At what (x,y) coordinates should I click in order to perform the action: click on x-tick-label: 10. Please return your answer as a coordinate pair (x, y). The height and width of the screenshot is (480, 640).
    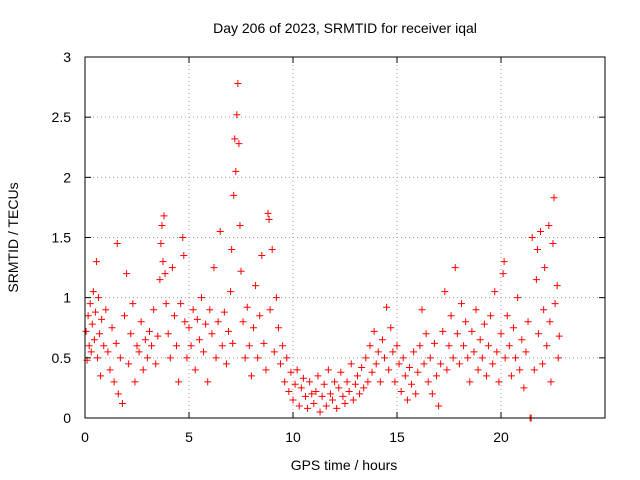
    Looking at the image, I should click on (293, 437).